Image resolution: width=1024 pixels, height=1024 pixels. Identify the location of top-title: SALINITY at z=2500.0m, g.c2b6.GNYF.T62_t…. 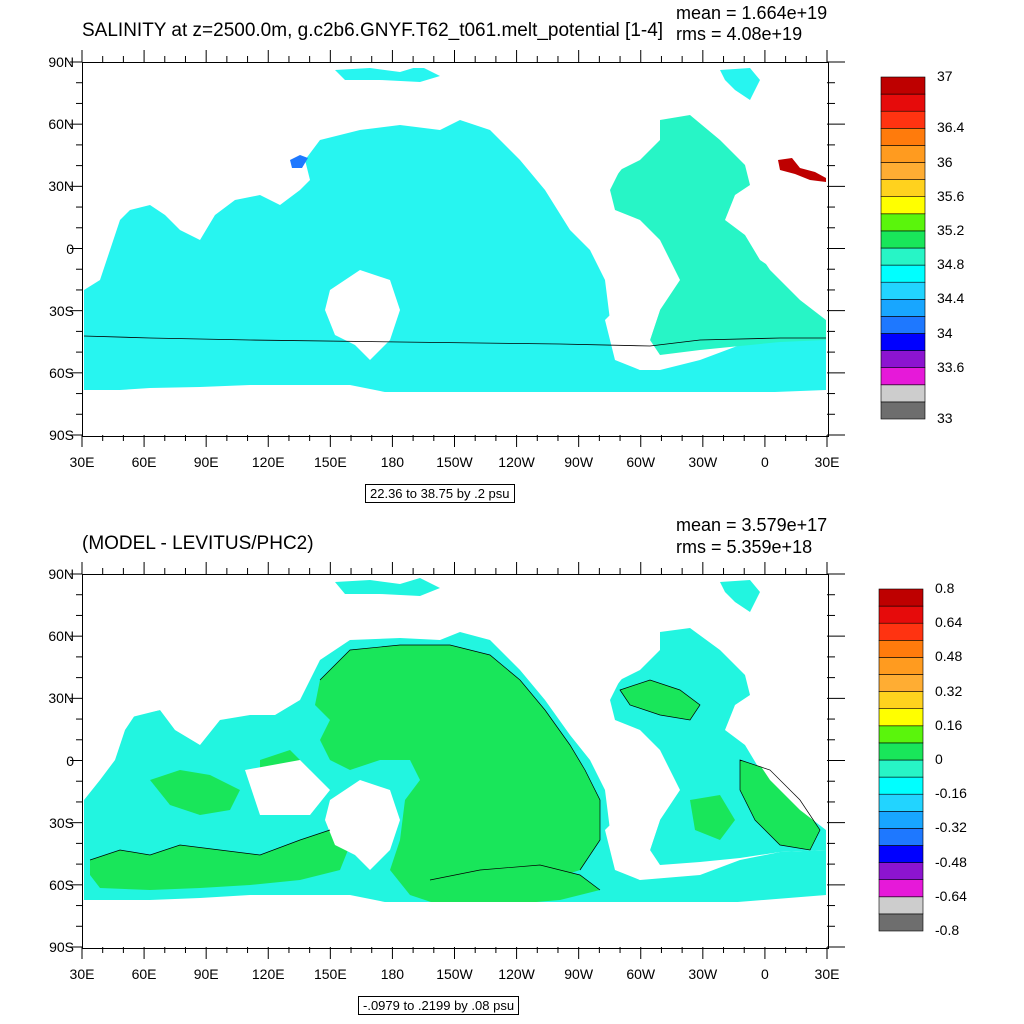
(373, 30).